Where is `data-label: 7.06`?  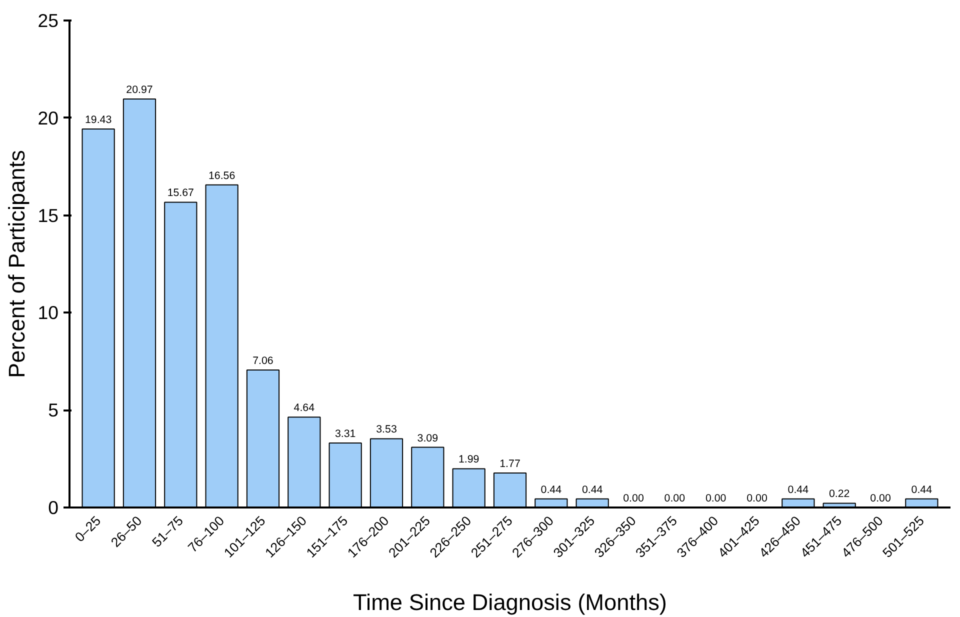
data-label: 7.06 is located at coordinates (263, 360).